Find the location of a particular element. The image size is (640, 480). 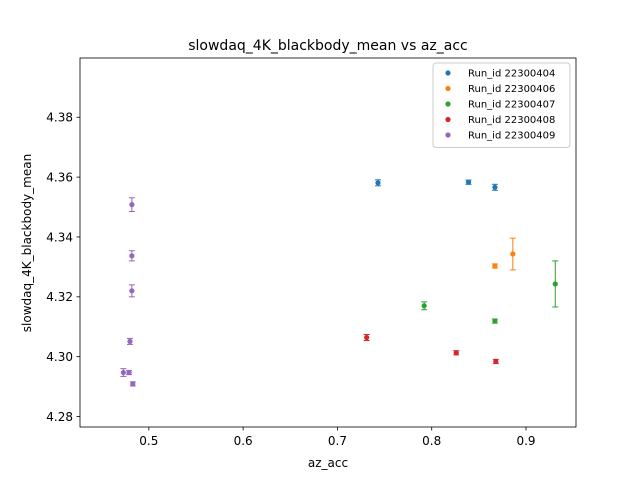

y-tick-label: 4.28 is located at coordinates (59, 417).